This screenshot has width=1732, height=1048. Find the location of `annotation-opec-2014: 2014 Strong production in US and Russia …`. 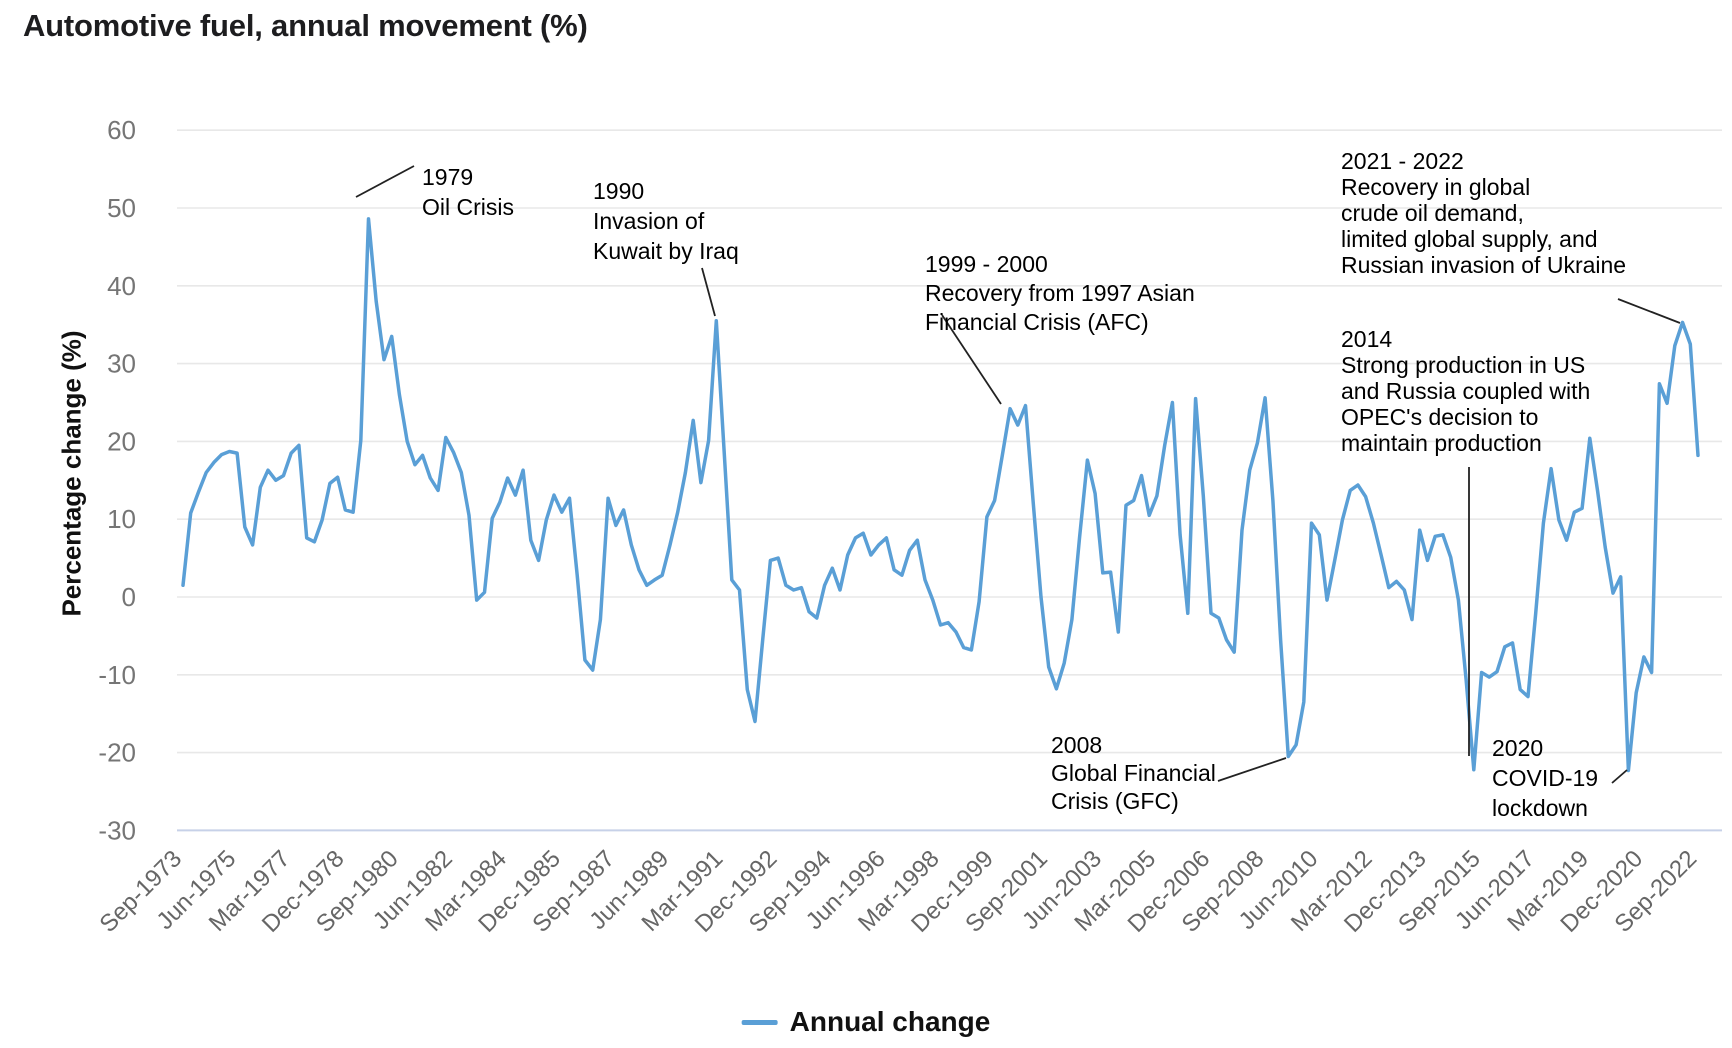

annotation-opec-2014: 2014 Strong production in US and Russia … is located at coordinates (1466, 391).